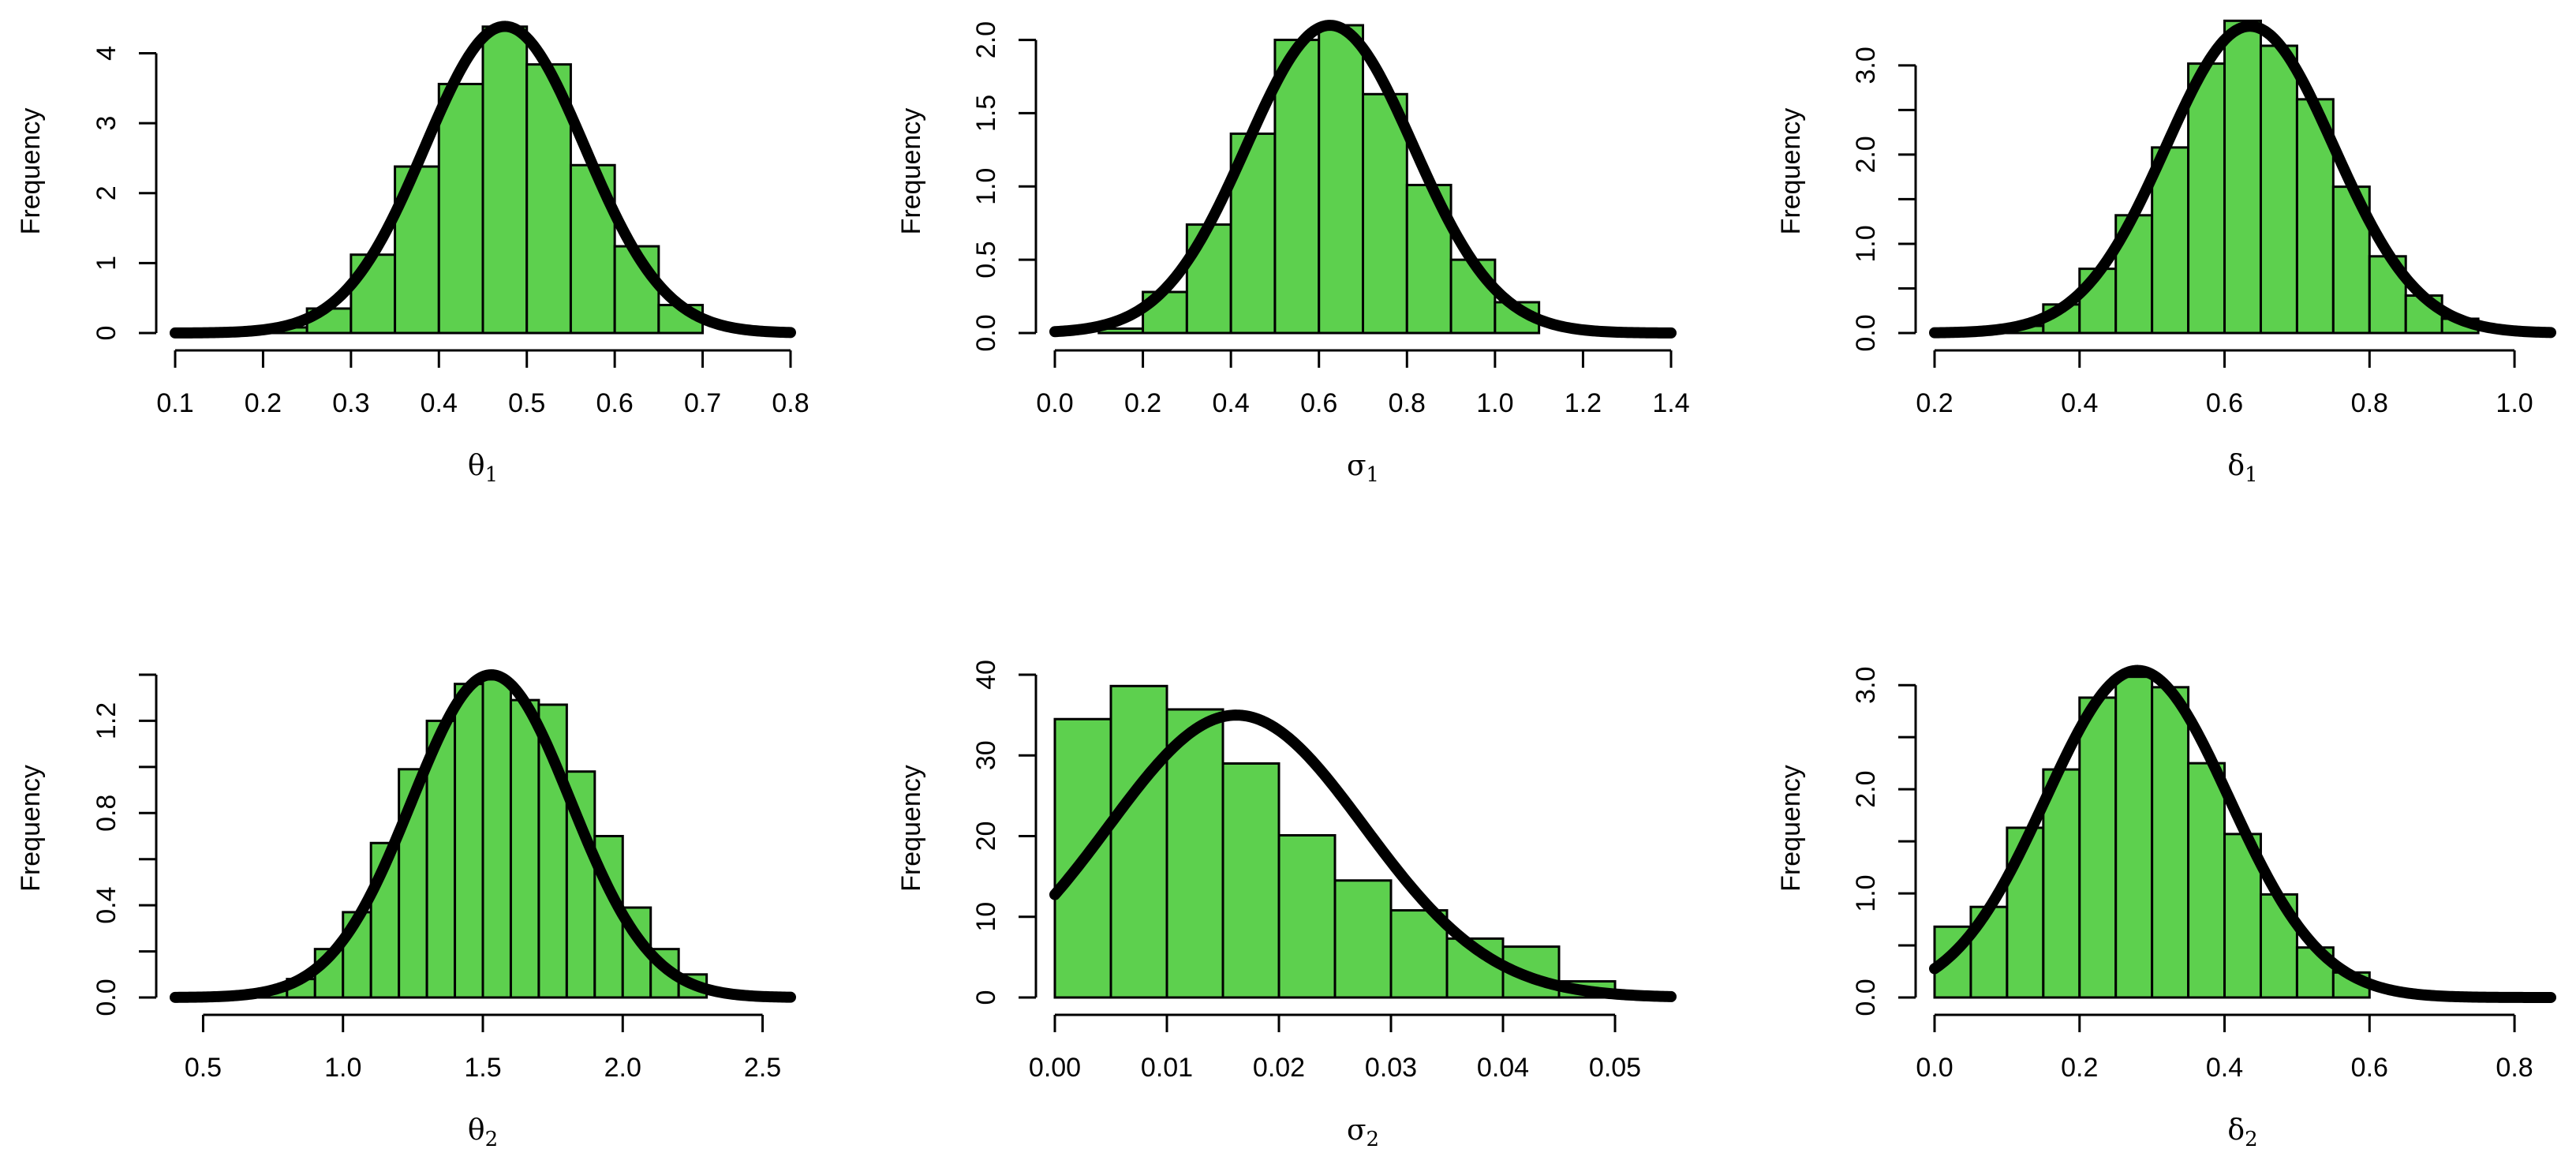 The height and width of the screenshot is (1164, 2576). Describe the element at coordinates (986, 836) in the screenshot. I see `y-tick-label: 20` at that location.